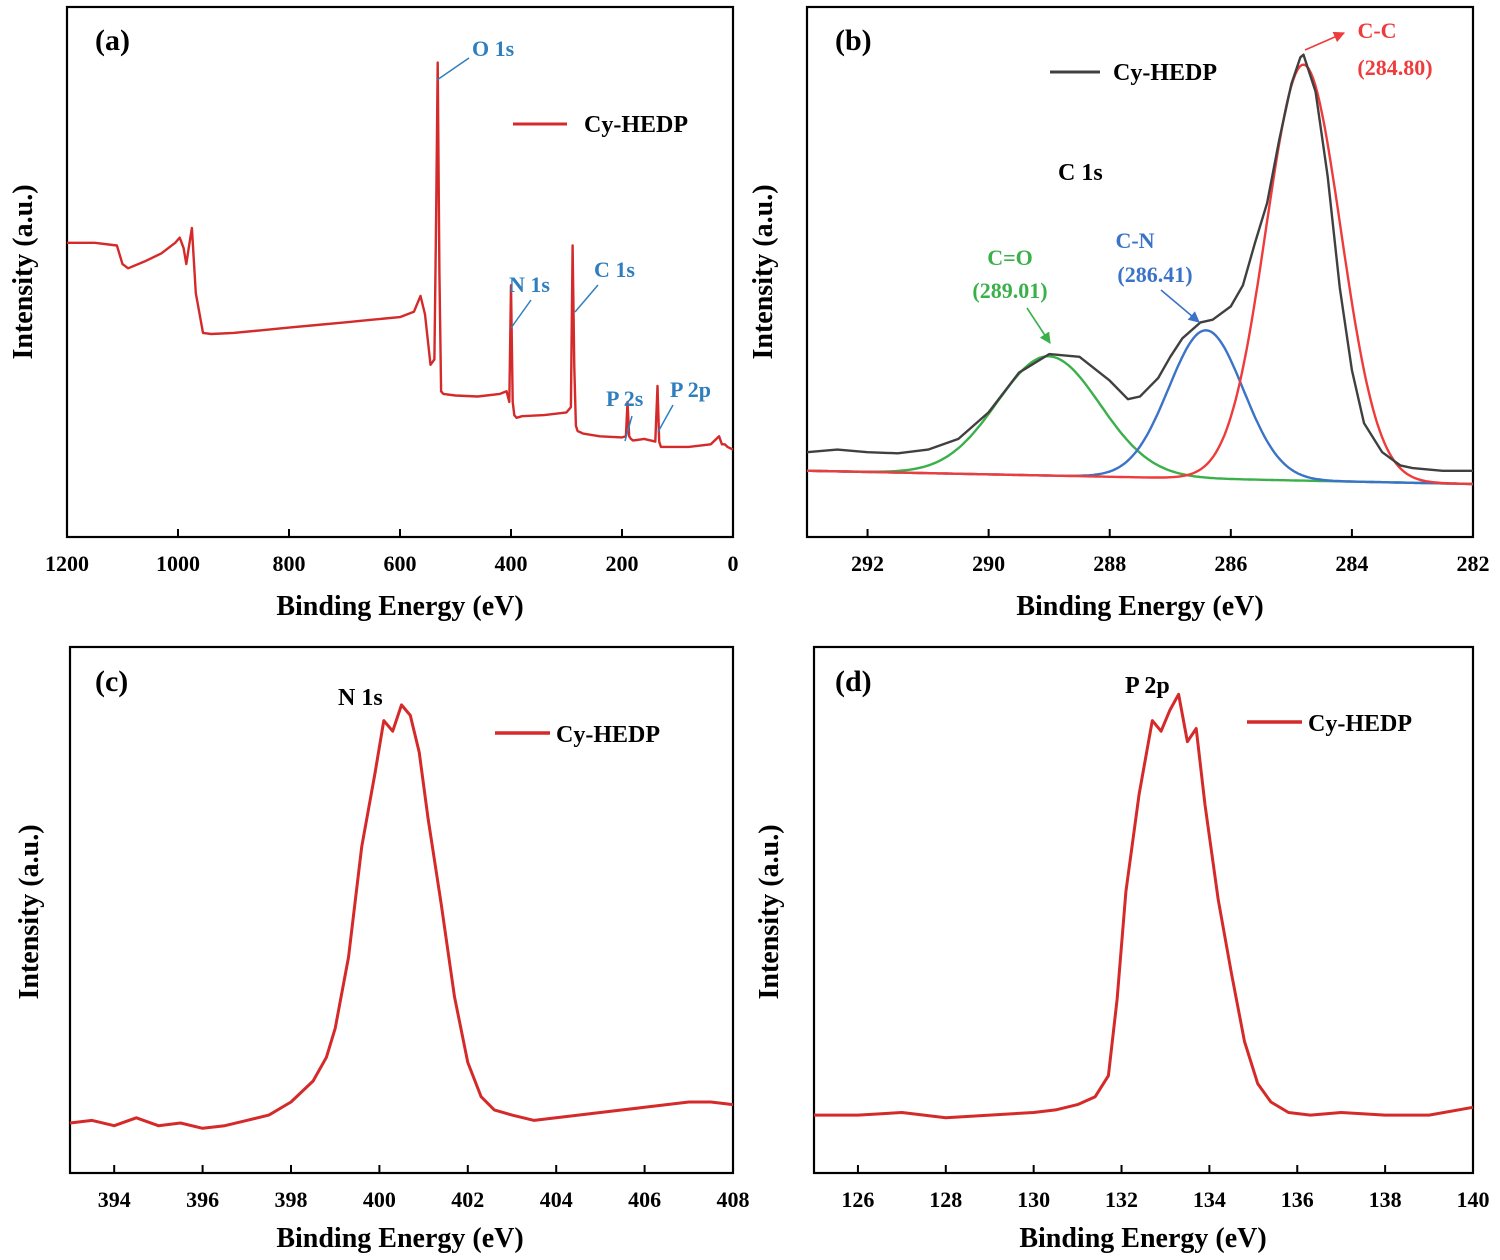 The height and width of the screenshot is (1260, 1500). Describe the element at coordinates (178, 563) in the screenshot. I see `x-tick-label: 1000` at that location.